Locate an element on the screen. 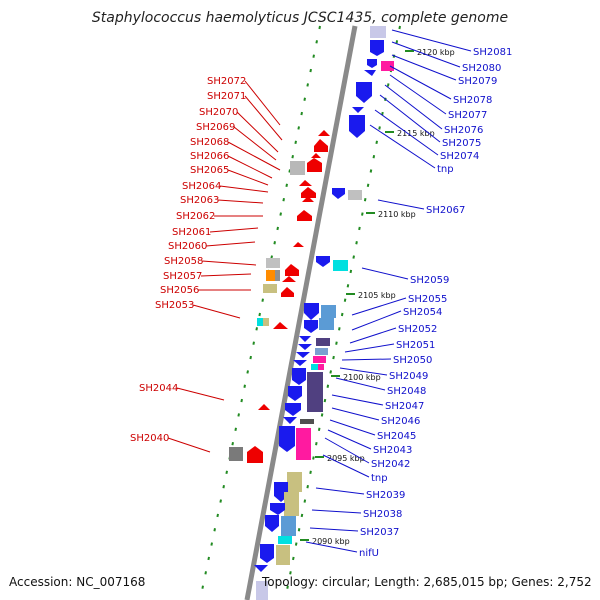 The width and height of the screenshot is (600, 600). right-gene-label: SH2059 is located at coordinates (429, 280).